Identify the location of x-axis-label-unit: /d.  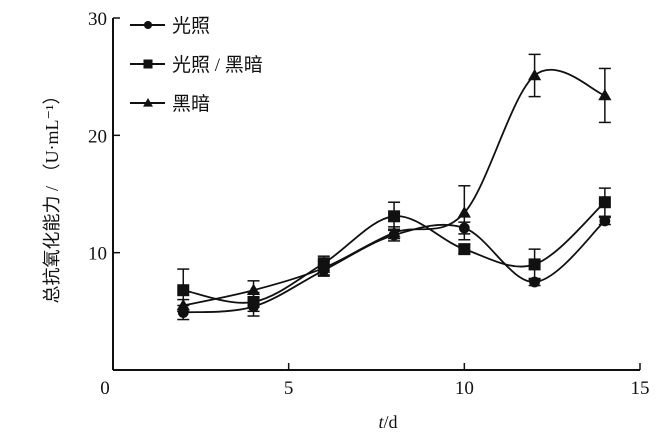
(391, 422).